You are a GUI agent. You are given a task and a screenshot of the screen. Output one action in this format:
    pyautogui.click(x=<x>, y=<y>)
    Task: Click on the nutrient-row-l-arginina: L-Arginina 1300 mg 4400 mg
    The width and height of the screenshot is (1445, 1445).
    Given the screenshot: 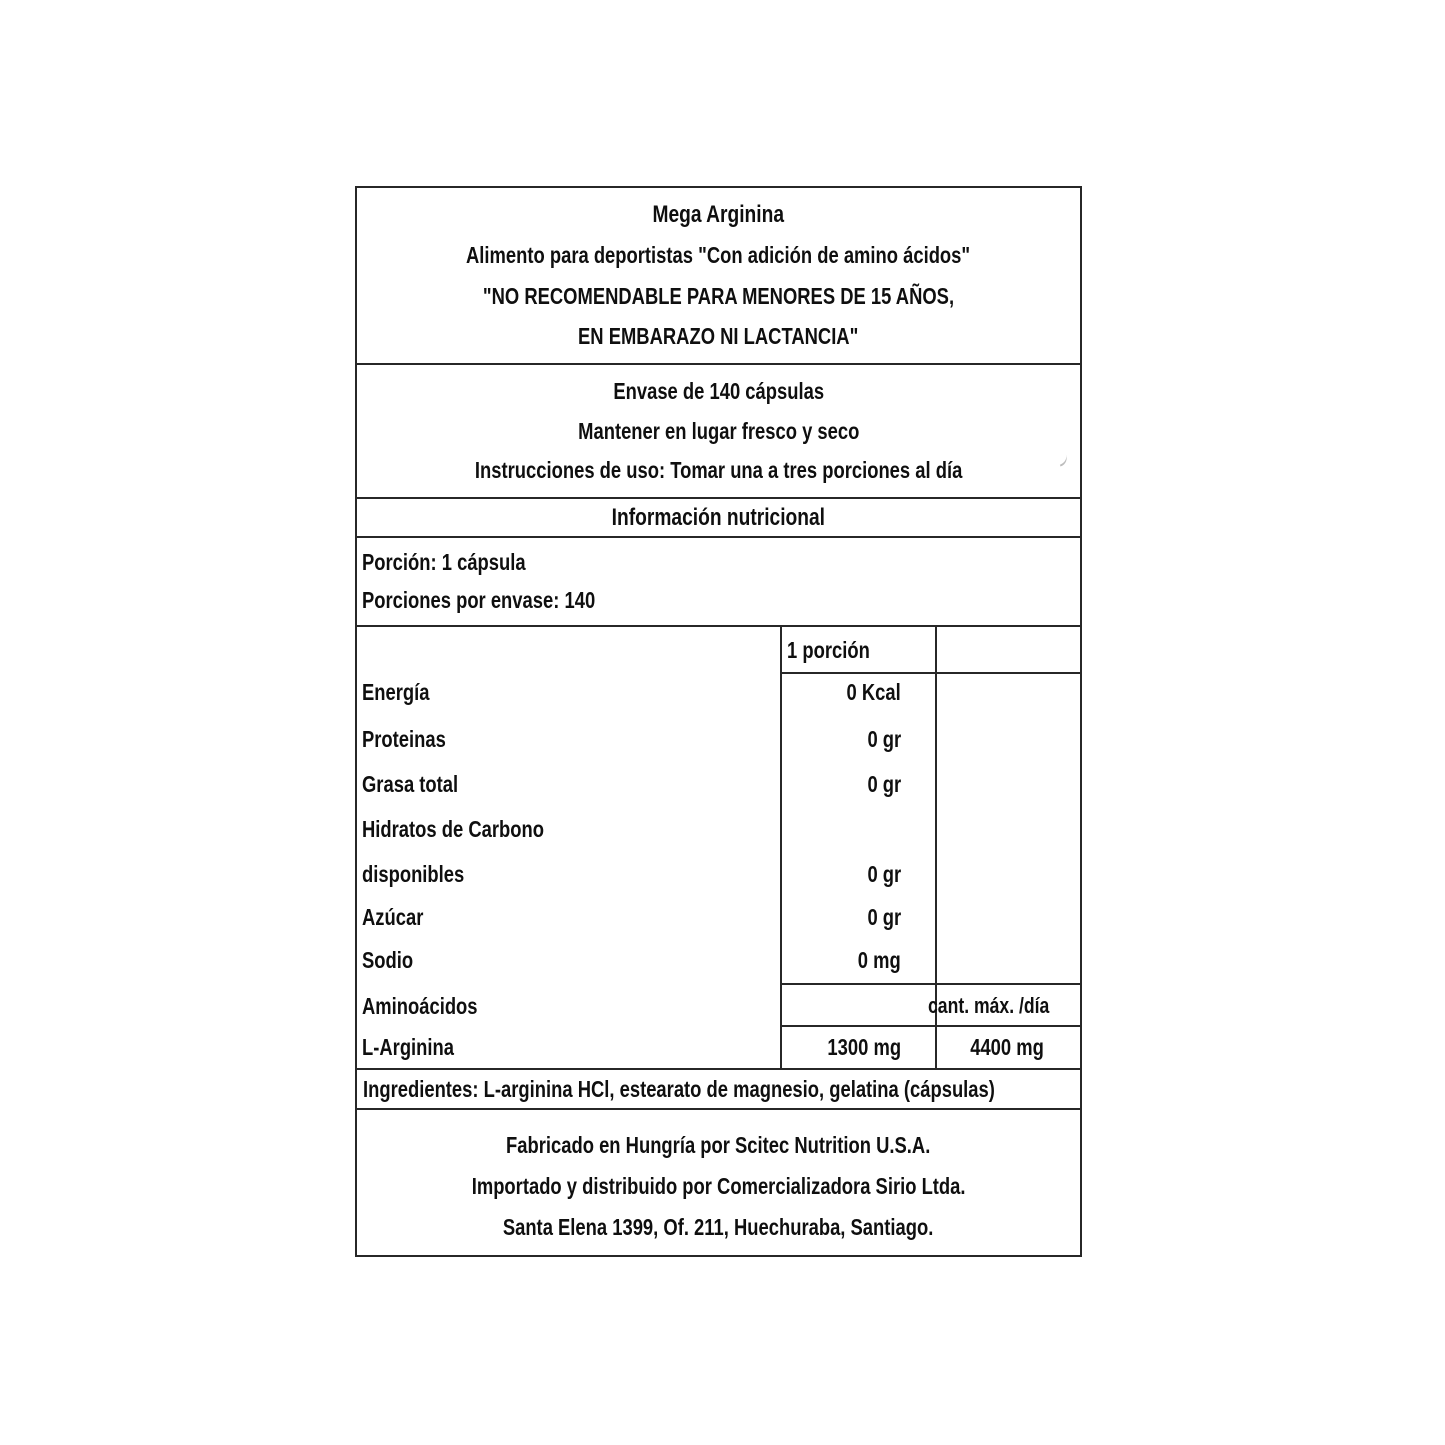 What is the action you would take?
    pyautogui.click(x=718, y=1047)
    